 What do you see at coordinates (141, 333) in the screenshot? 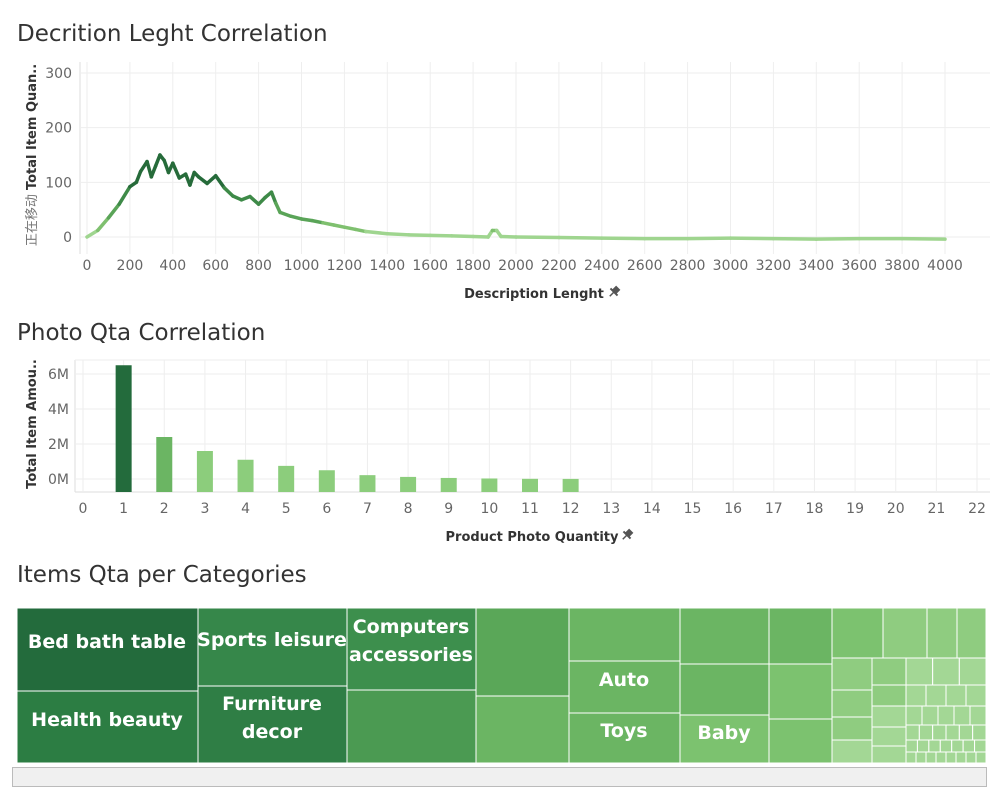
I see `bar-chart-title: Photo Qta Correlation` at bounding box center [141, 333].